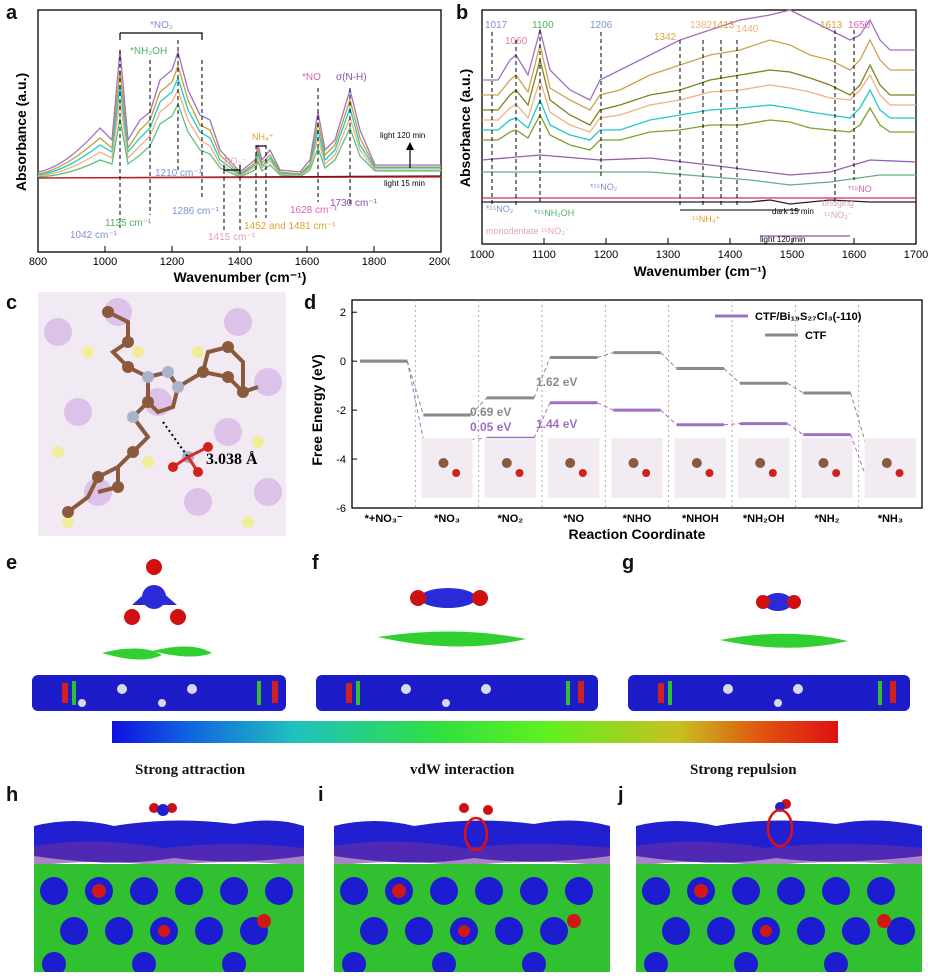 Image resolution: width=928 pixels, height=976 pixels. Describe the element at coordinates (161, 25) in the screenshot. I see `annotation-no2: *NO₂` at that location.